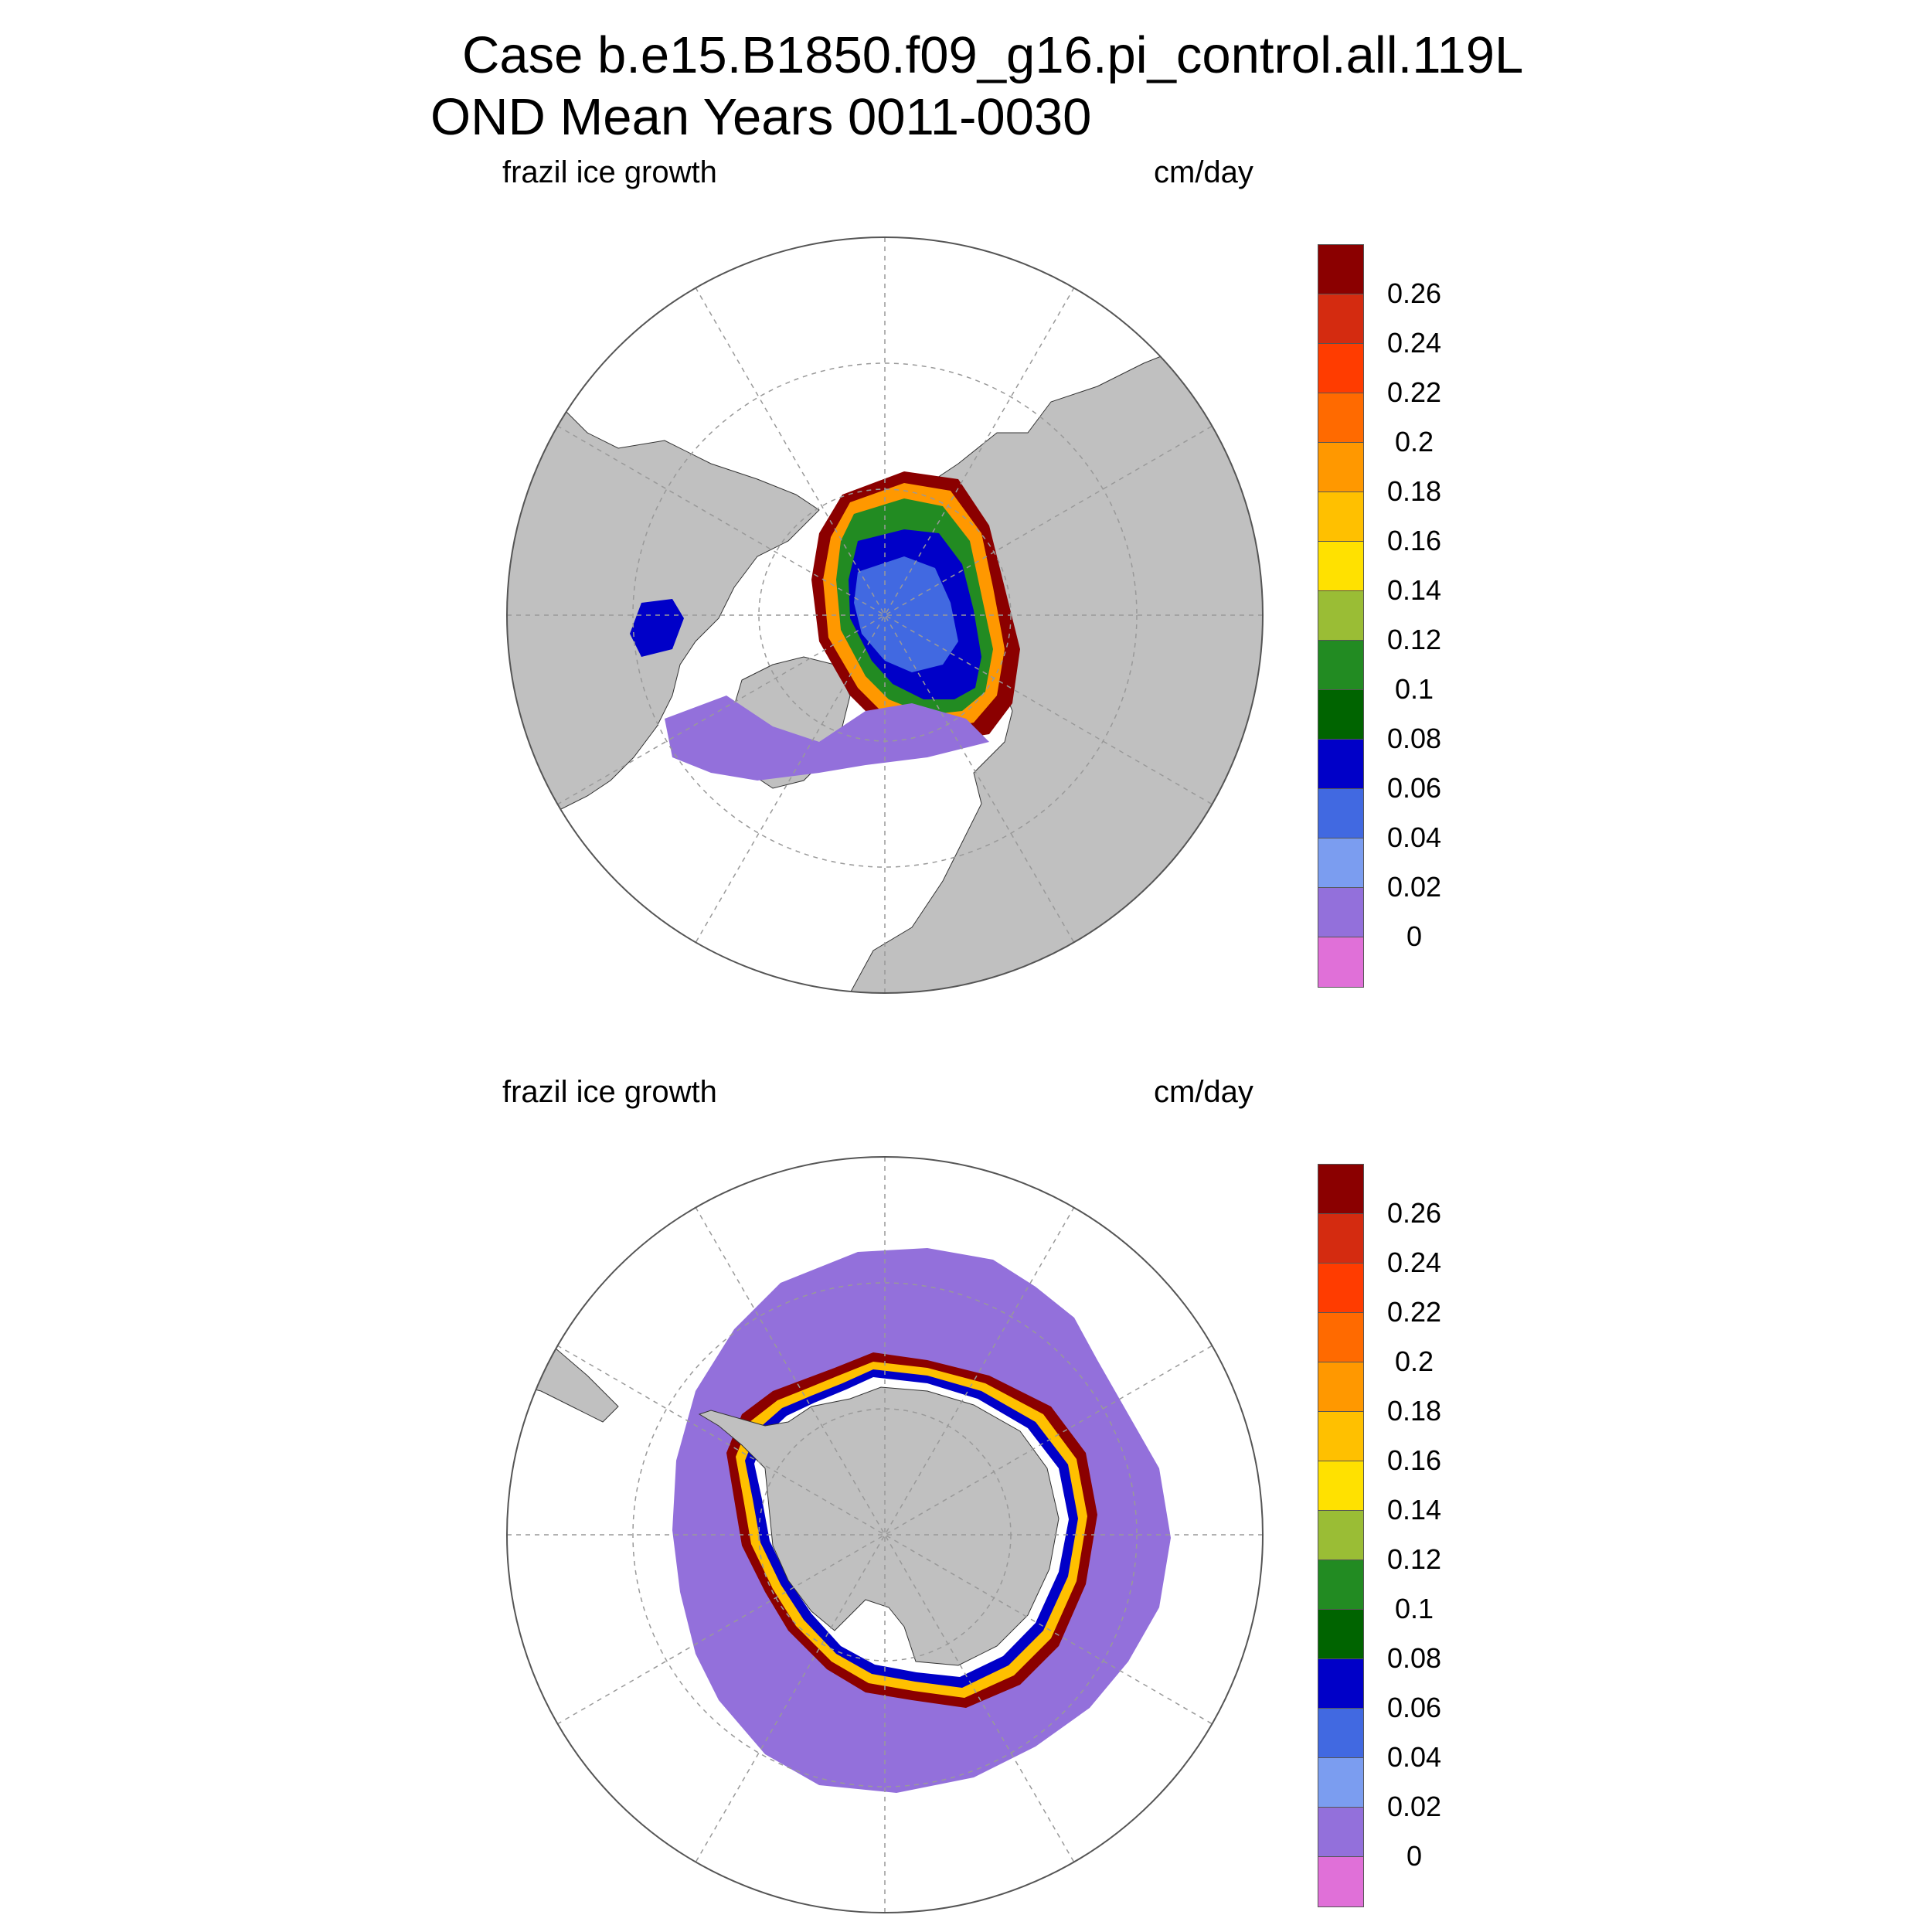 This screenshot has width=1932, height=1932. I want to click on north-ice-atlantic-margin, so click(827, 738).